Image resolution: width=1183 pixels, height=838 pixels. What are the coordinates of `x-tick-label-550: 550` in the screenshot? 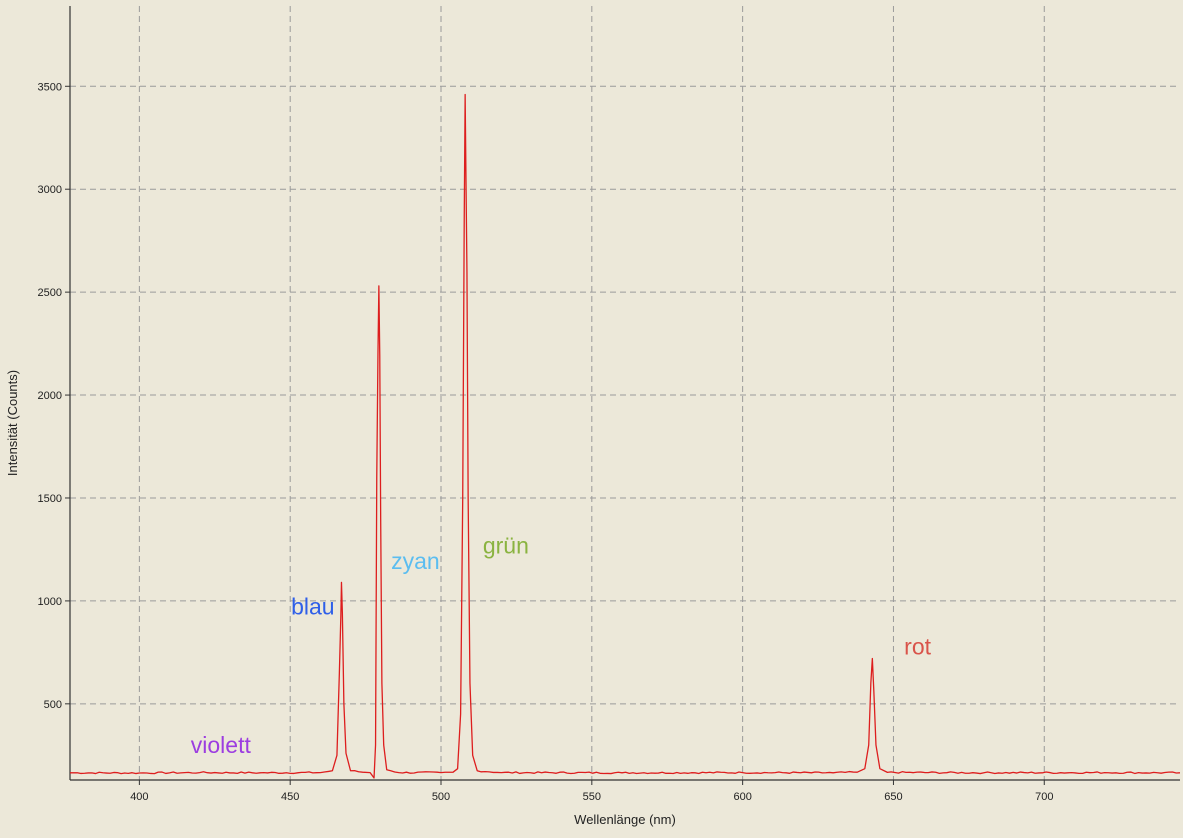 It's located at (592, 797).